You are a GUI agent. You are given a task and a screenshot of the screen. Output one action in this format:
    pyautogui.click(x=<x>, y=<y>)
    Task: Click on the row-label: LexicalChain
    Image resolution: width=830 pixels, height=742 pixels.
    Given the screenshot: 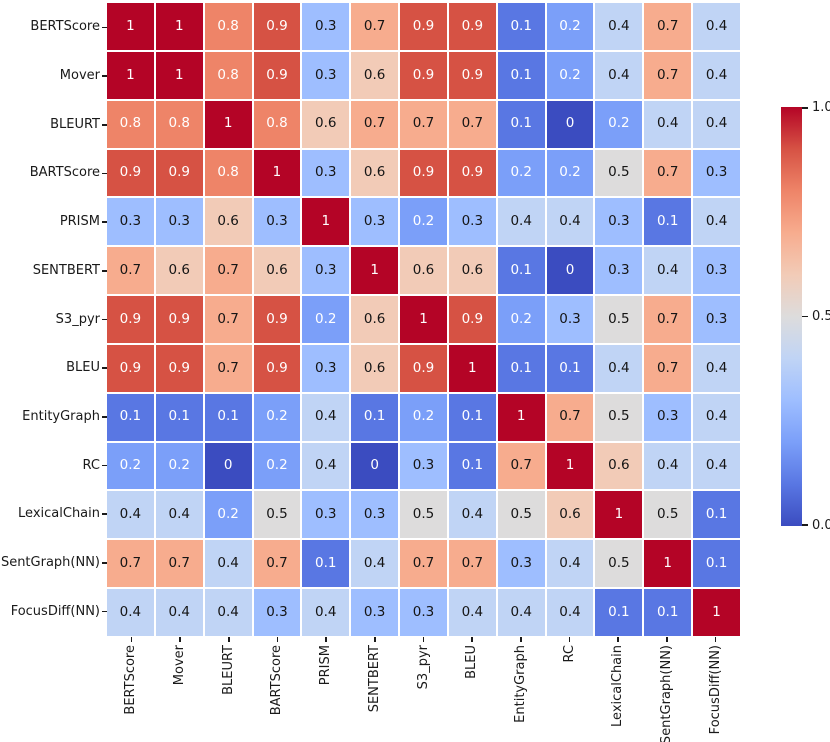 What is the action you would take?
    pyautogui.click(x=59, y=514)
    